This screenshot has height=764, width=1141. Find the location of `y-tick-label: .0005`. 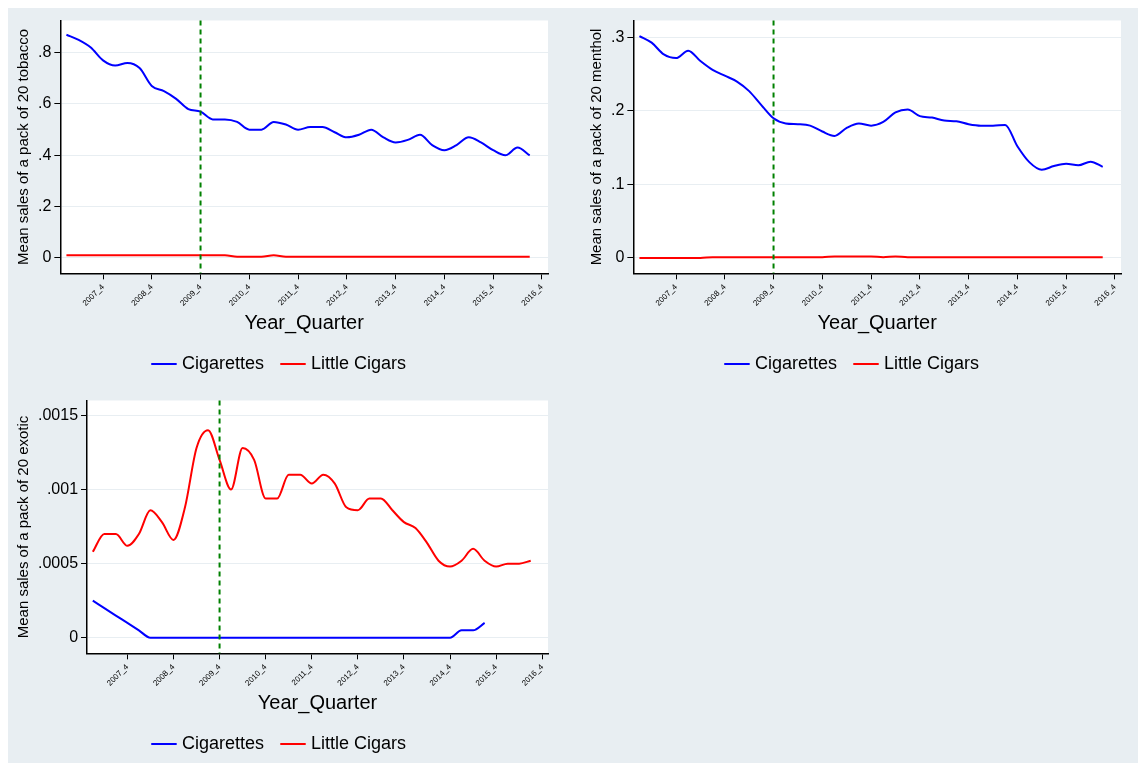

y-tick-label: .0005 is located at coordinates (58, 563).